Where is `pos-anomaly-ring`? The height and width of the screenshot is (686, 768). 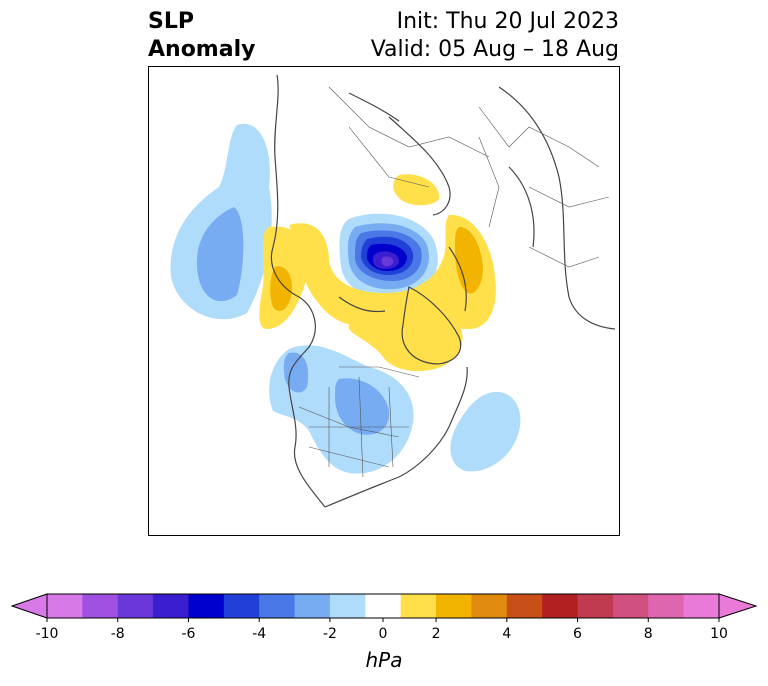 pos-anomaly-ring is located at coordinates (377, 273).